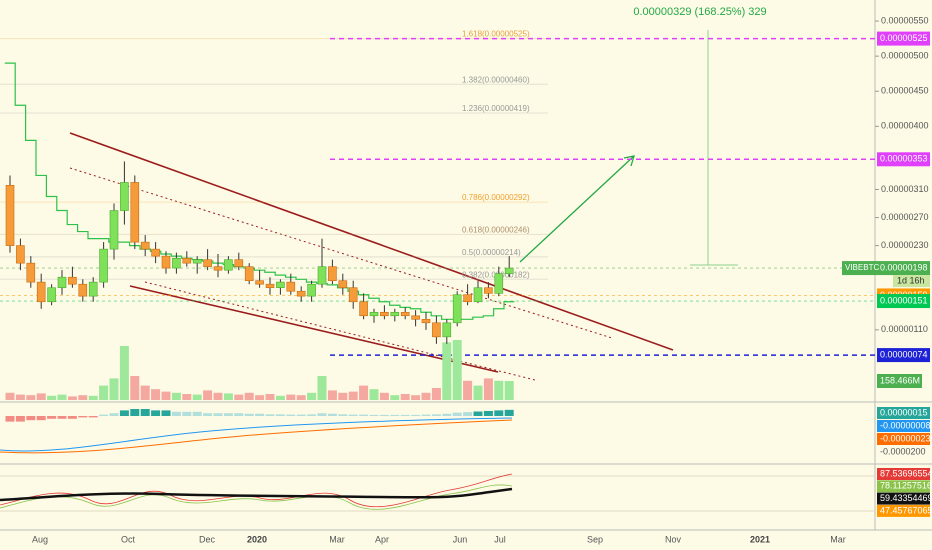 Image resolution: width=932 pixels, height=550 pixels. What do you see at coordinates (905, 438) in the screenshot?
I see `macd-label: -0.00000023` at bounding box center [905, 438].